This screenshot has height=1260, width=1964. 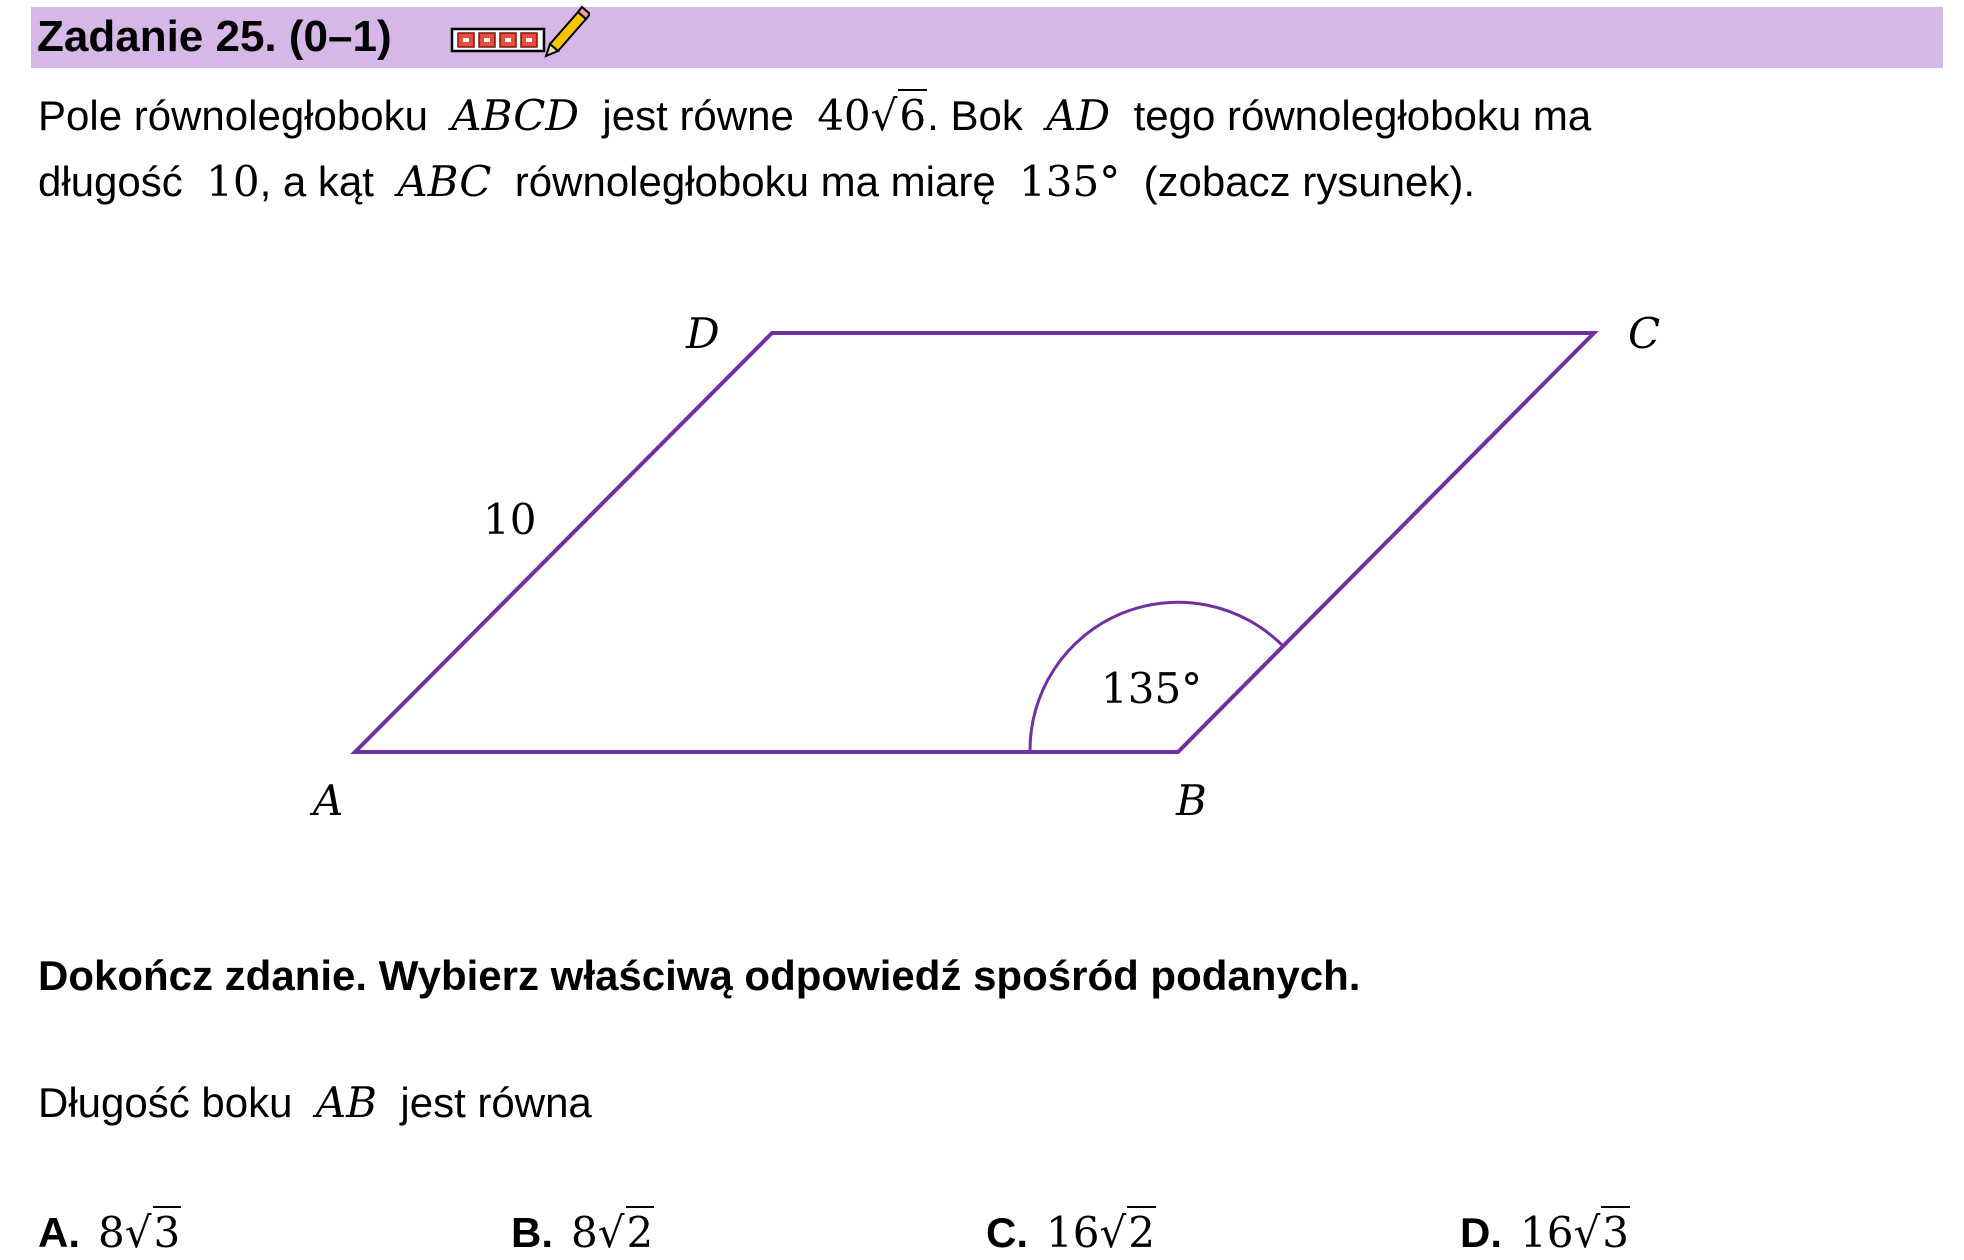 I want to click on problem-text: . Bok, so click(x=975, y=115).